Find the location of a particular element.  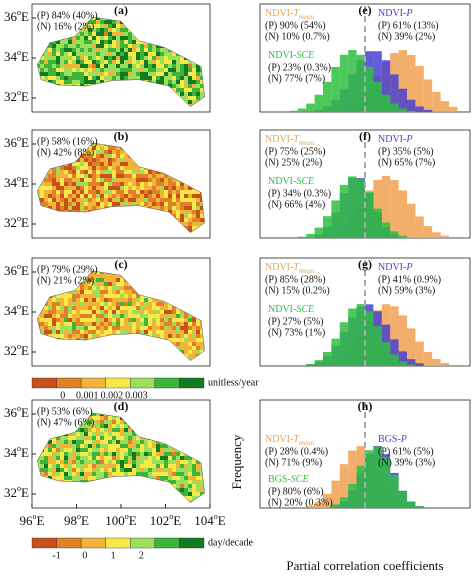

hemisphere: E is located at coordinates (133, 520).